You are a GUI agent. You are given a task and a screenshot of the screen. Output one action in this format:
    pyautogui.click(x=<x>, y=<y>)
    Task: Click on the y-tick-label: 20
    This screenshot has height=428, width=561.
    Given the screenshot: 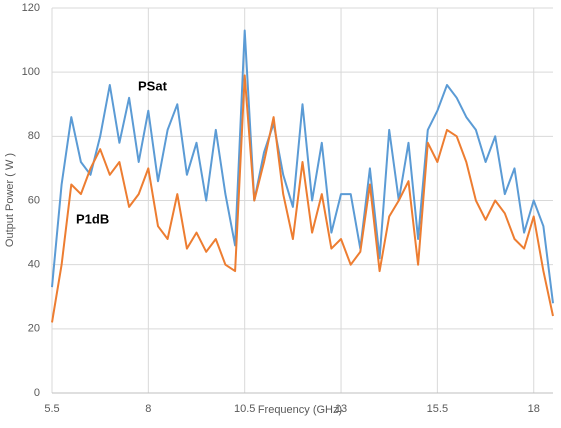 What is the action you would take?
    pyautogui.click(x=34, y=329)
    